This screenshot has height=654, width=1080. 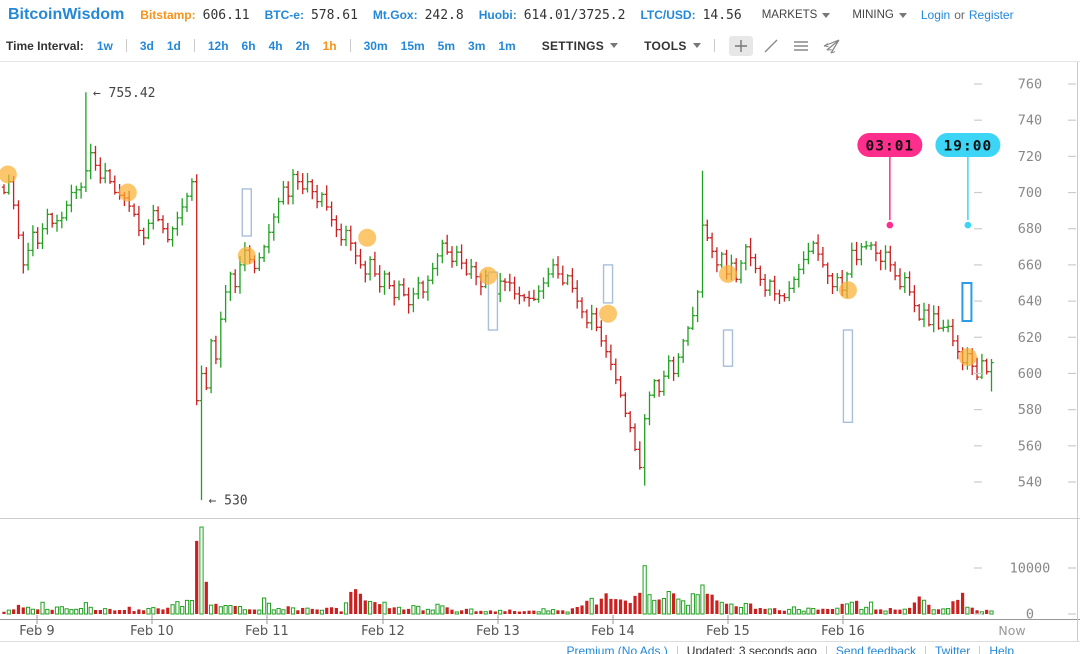 What do you see at coordinates (672, 46) in the screenshot?
I see `tools-menu: TOOLS` at bounding box center [672, 46].